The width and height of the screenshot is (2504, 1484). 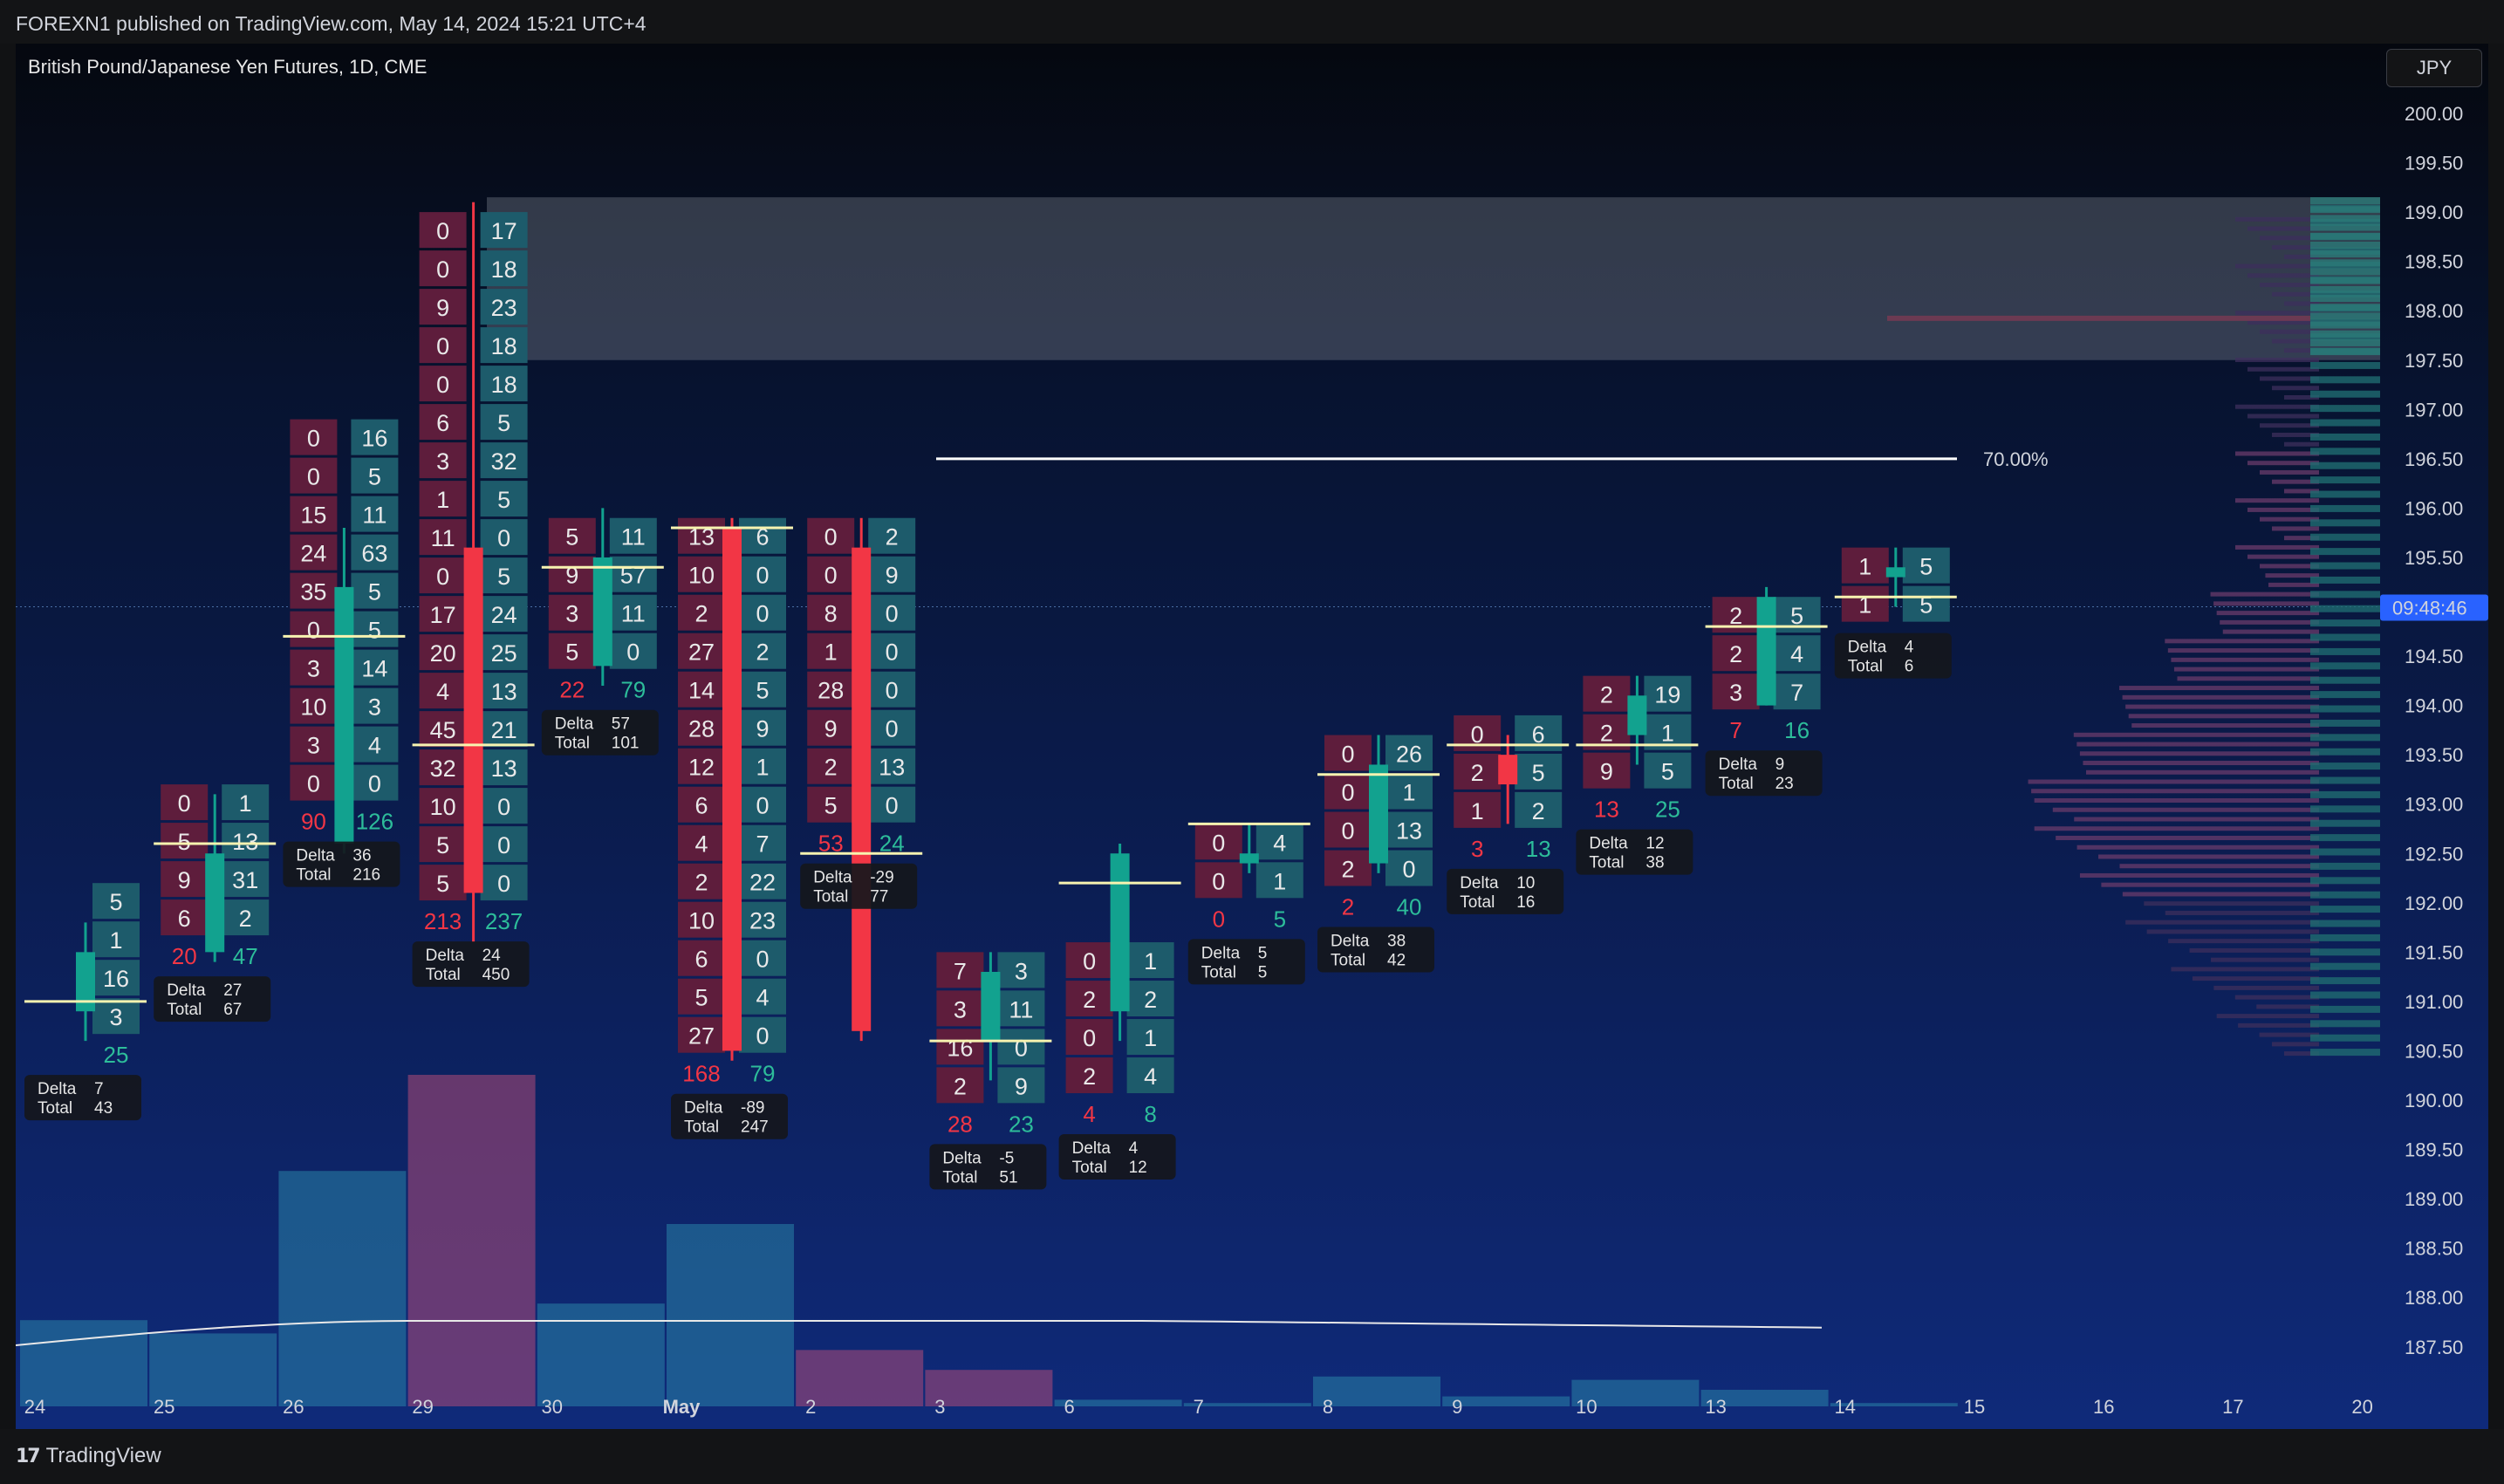 What do you see at coordinates (571, 537) in the screenshot?
I see `footprint-sell-value: 5` at bounding box center [571, 537].